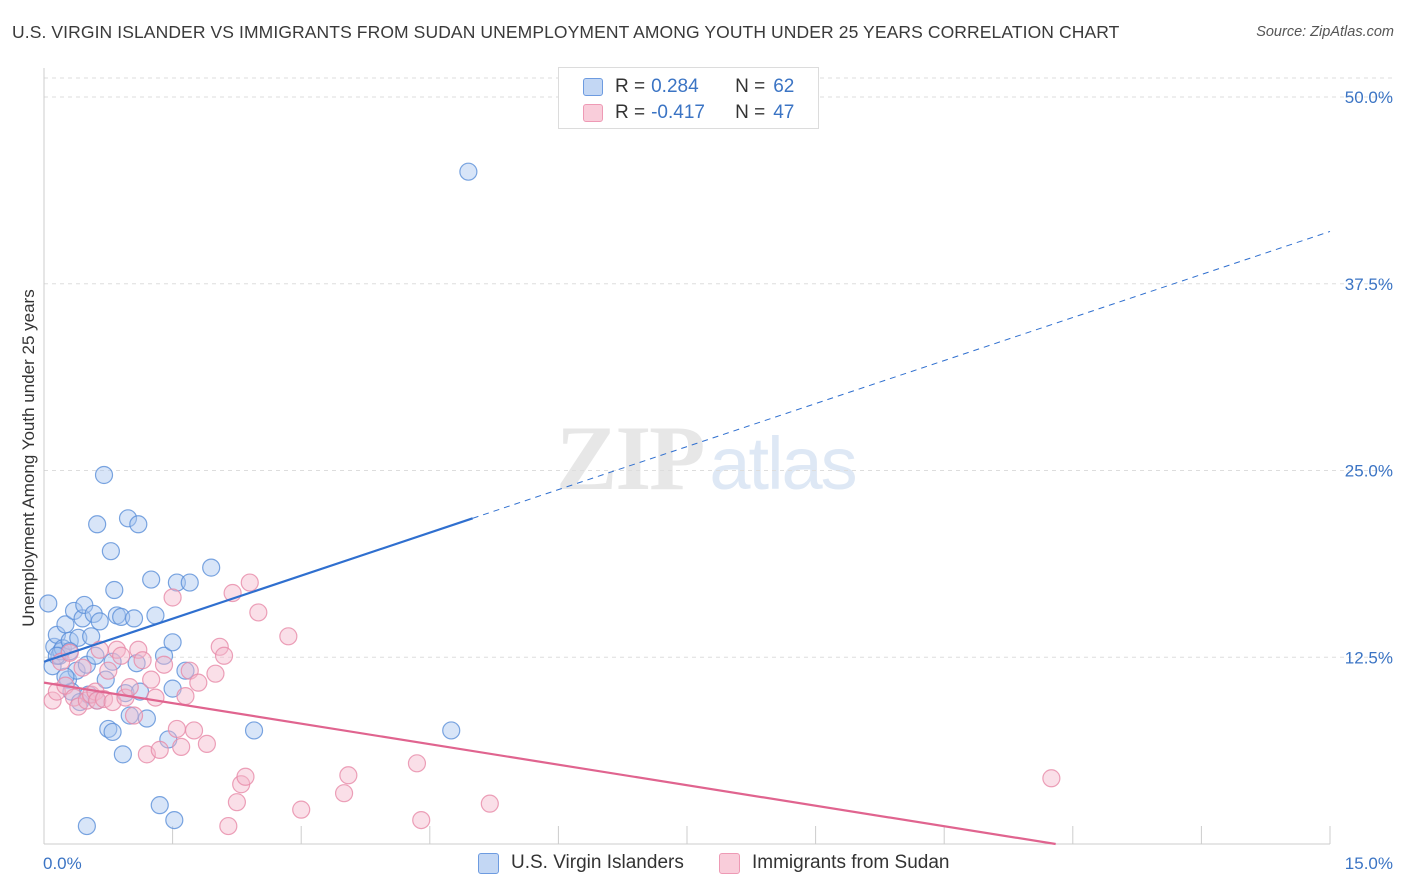 This screenshot has width=1406, height=892. Describe the element at coordinates (707, 458) in the screenshot. I see `watermark: ZIPatlas` at that location.